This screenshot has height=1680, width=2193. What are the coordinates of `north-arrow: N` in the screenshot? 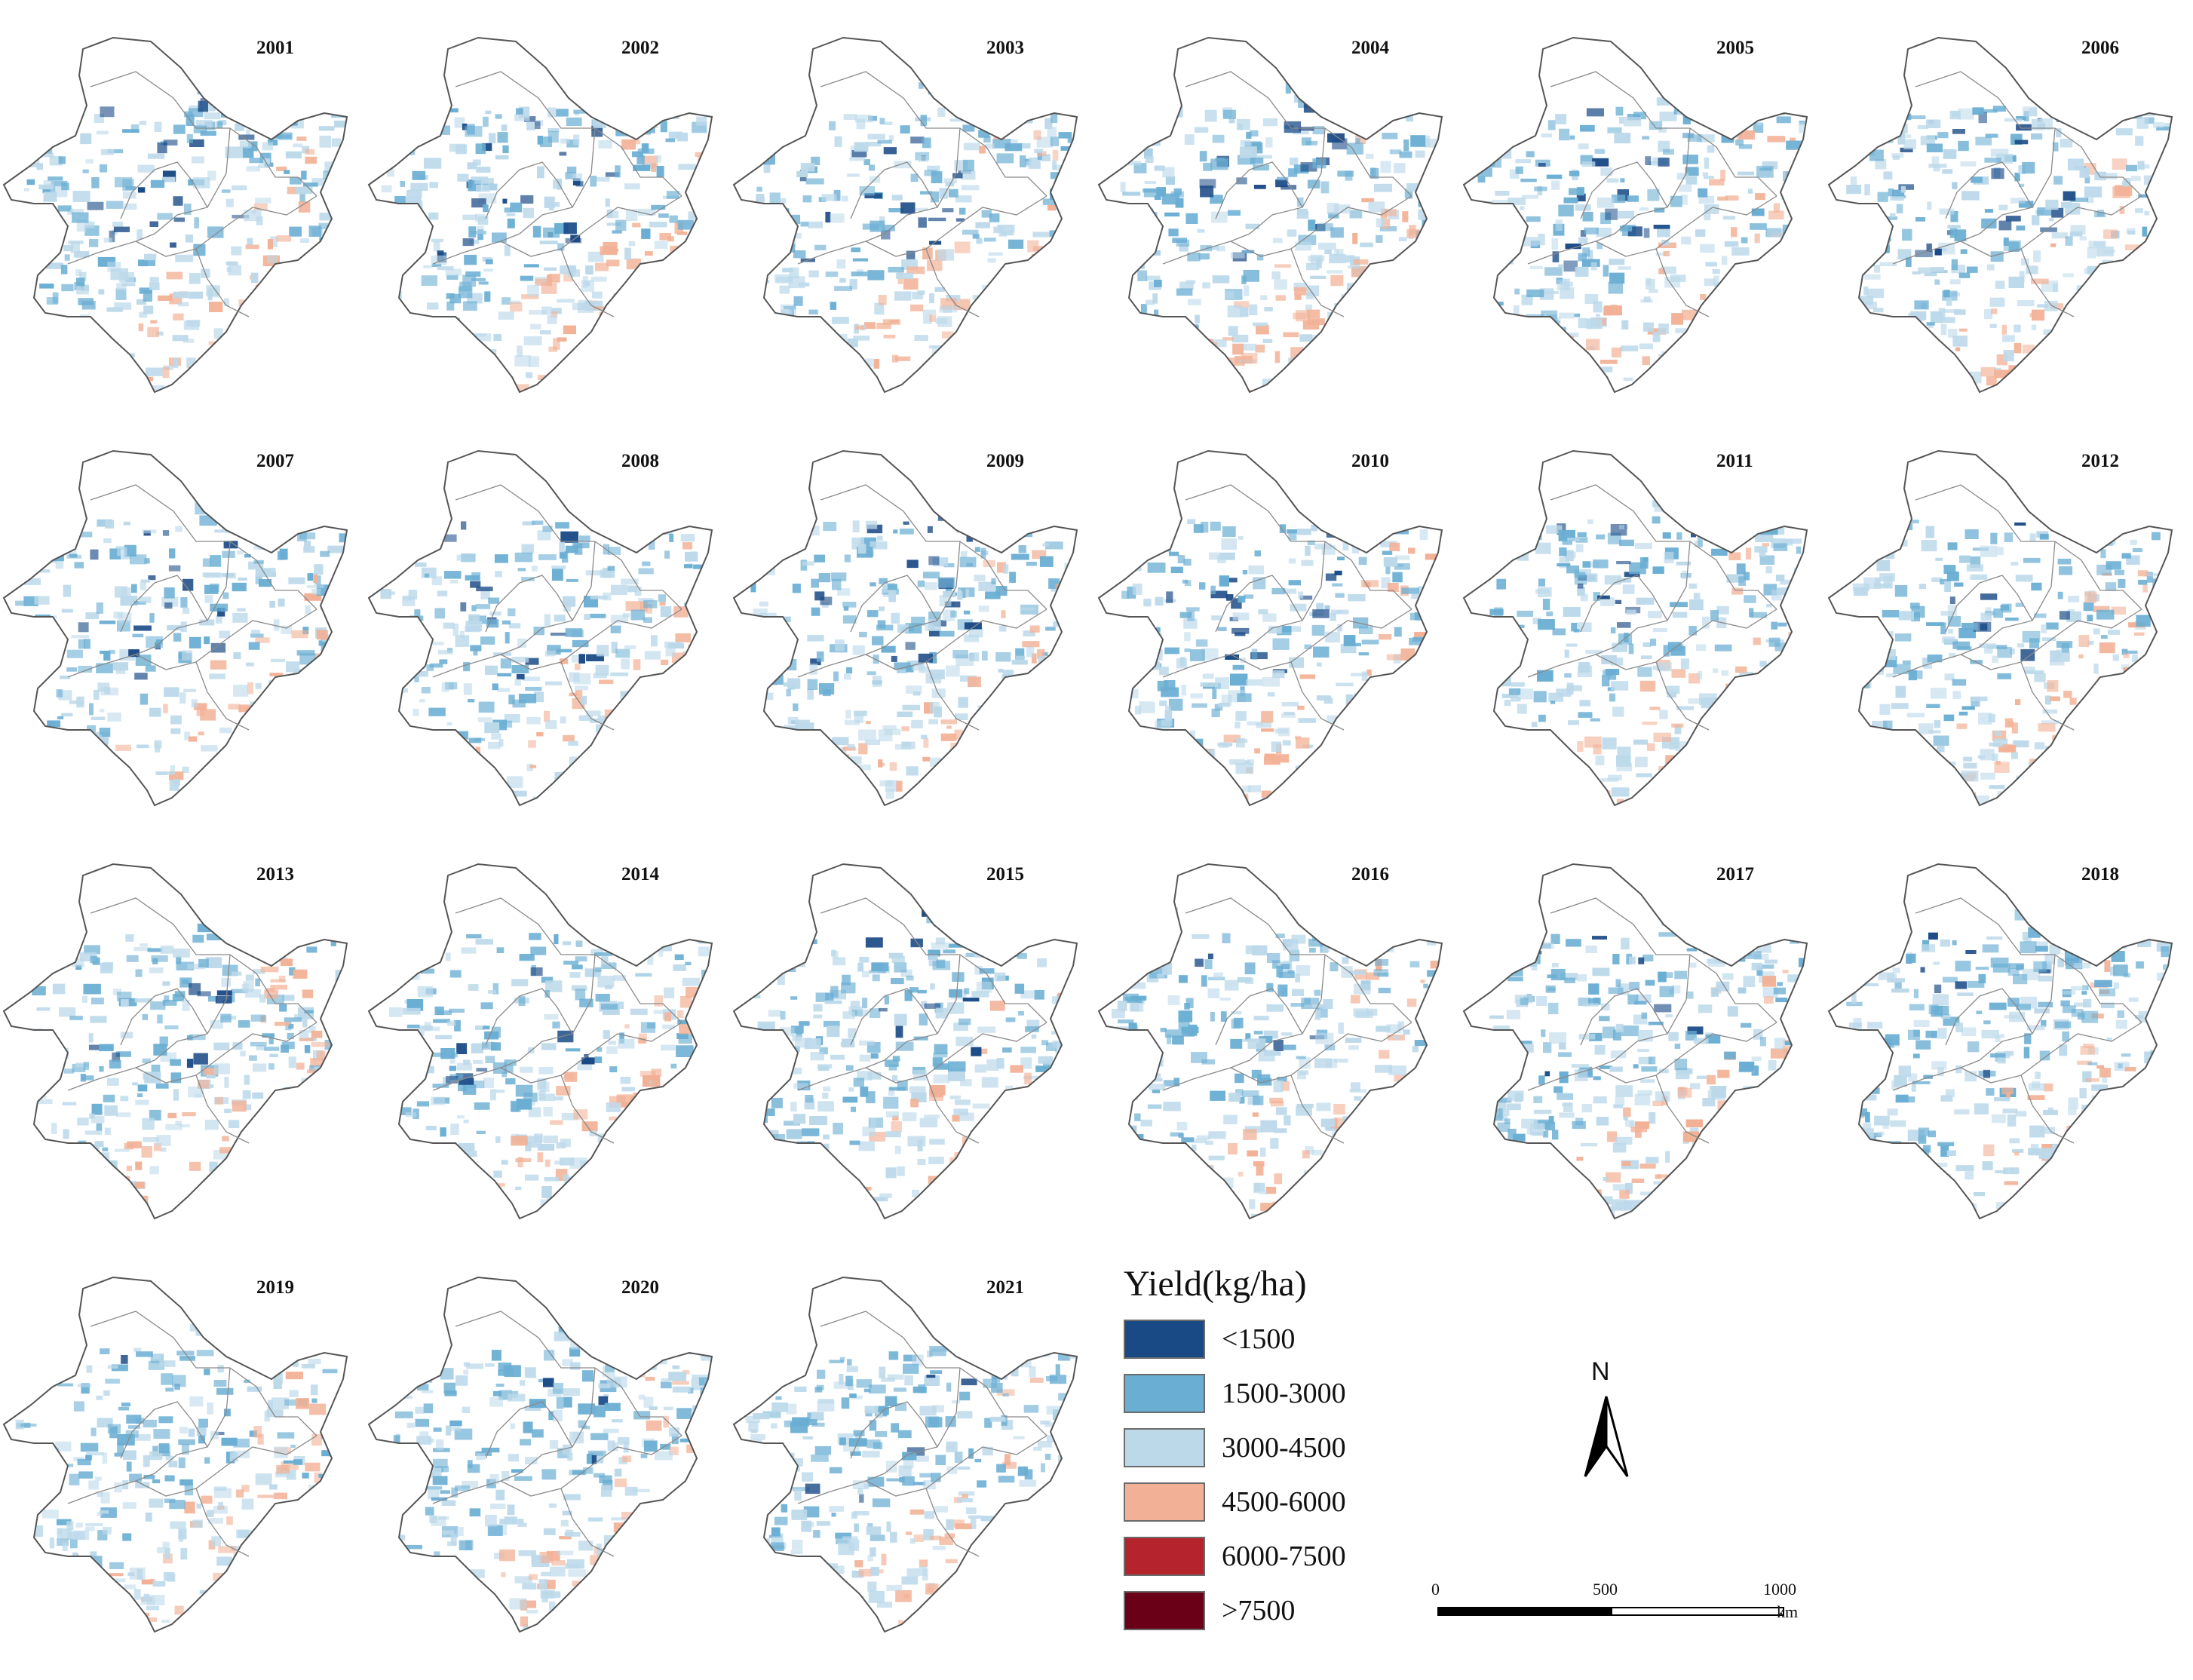 It's located at (1606, 1421).